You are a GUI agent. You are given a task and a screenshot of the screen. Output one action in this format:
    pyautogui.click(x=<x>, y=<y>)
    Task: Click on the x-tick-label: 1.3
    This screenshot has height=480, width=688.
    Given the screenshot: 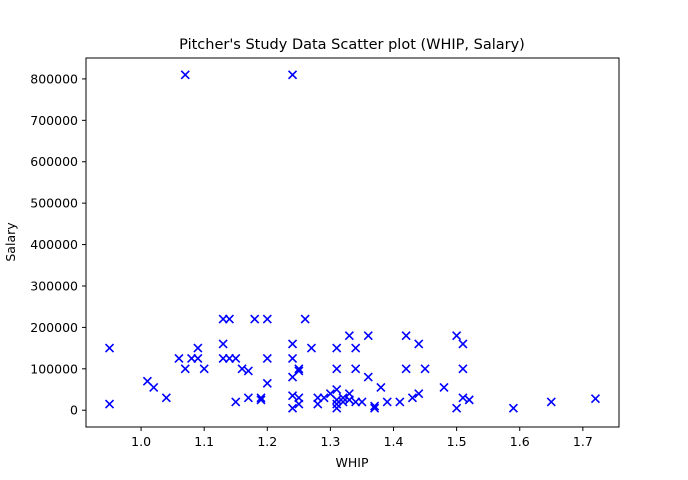 What is the action you would take?
    pyautogui.click(x=330, y=441)
    